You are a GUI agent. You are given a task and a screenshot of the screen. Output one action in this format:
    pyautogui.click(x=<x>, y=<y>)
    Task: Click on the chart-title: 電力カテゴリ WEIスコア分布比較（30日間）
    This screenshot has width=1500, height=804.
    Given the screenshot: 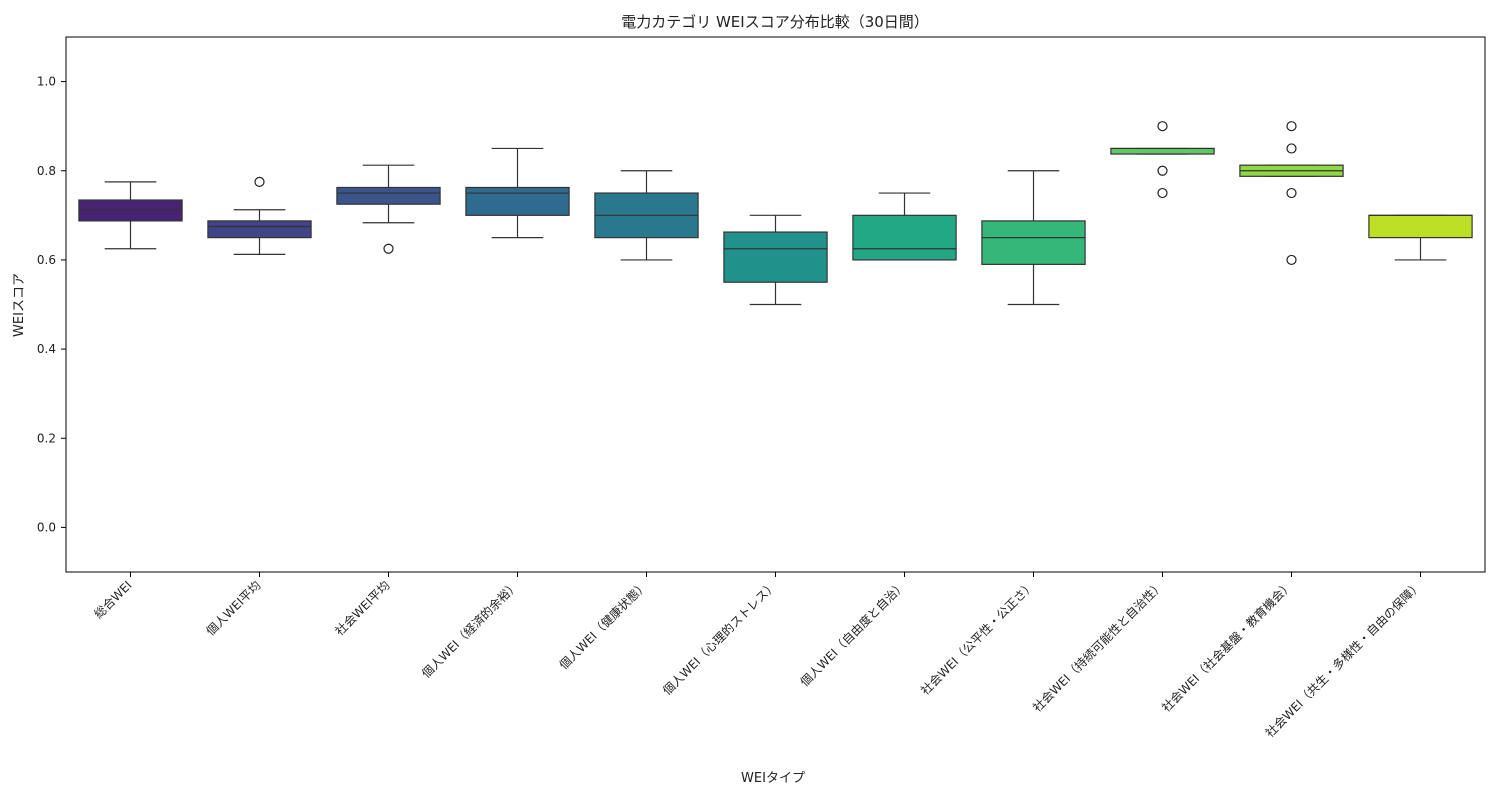 What is the action you would take?
    pyautogui.click(x=775, y=22)
    